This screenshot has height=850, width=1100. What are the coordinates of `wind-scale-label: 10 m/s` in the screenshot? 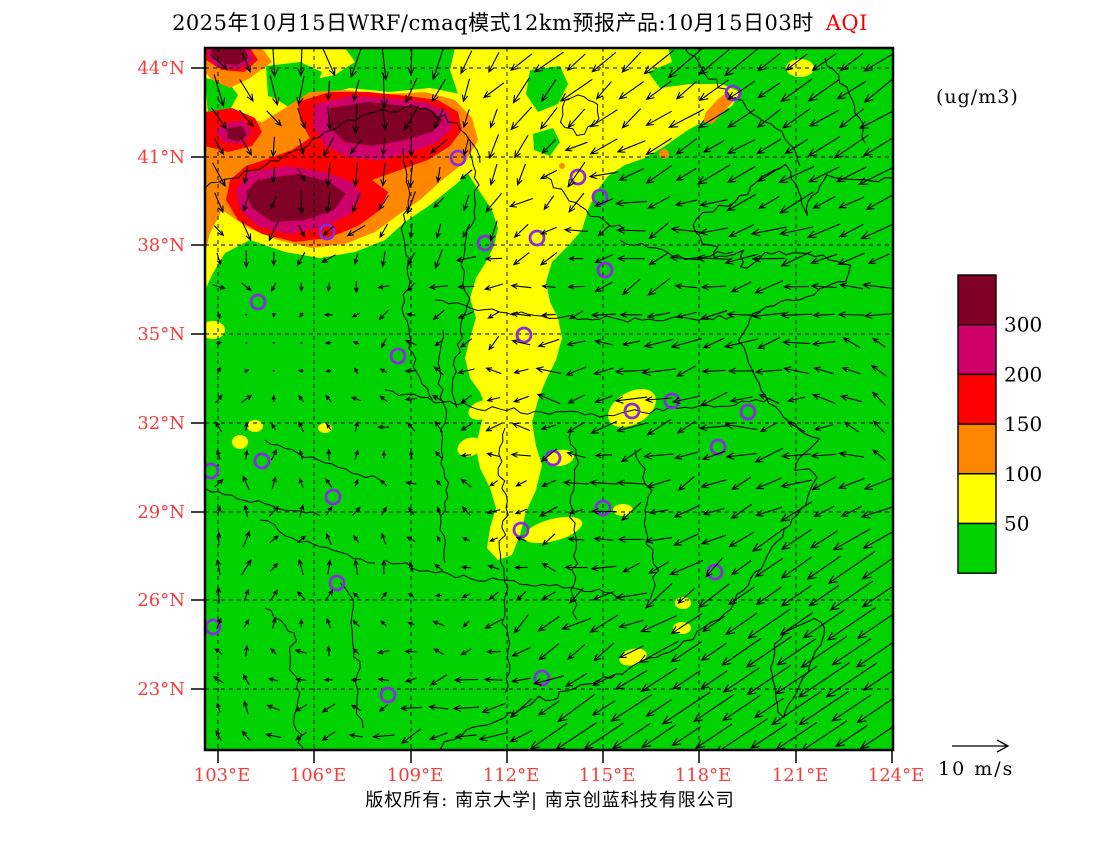 It's located at (976, 769).